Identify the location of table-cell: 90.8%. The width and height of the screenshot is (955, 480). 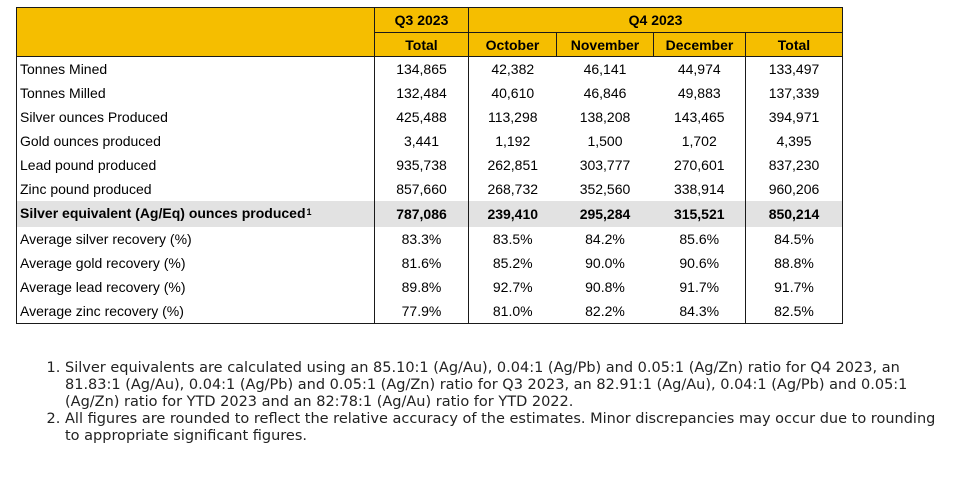
(605, 287).